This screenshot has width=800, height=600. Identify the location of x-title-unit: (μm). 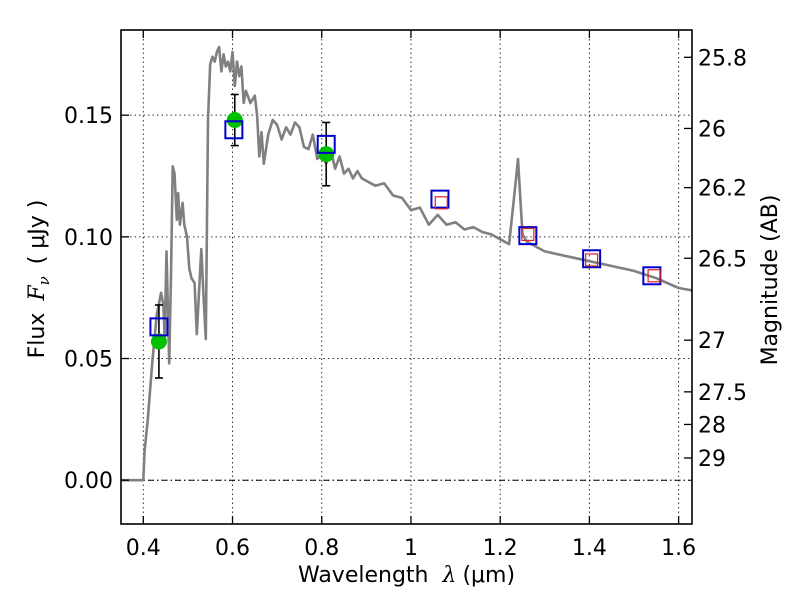
(488, 575).